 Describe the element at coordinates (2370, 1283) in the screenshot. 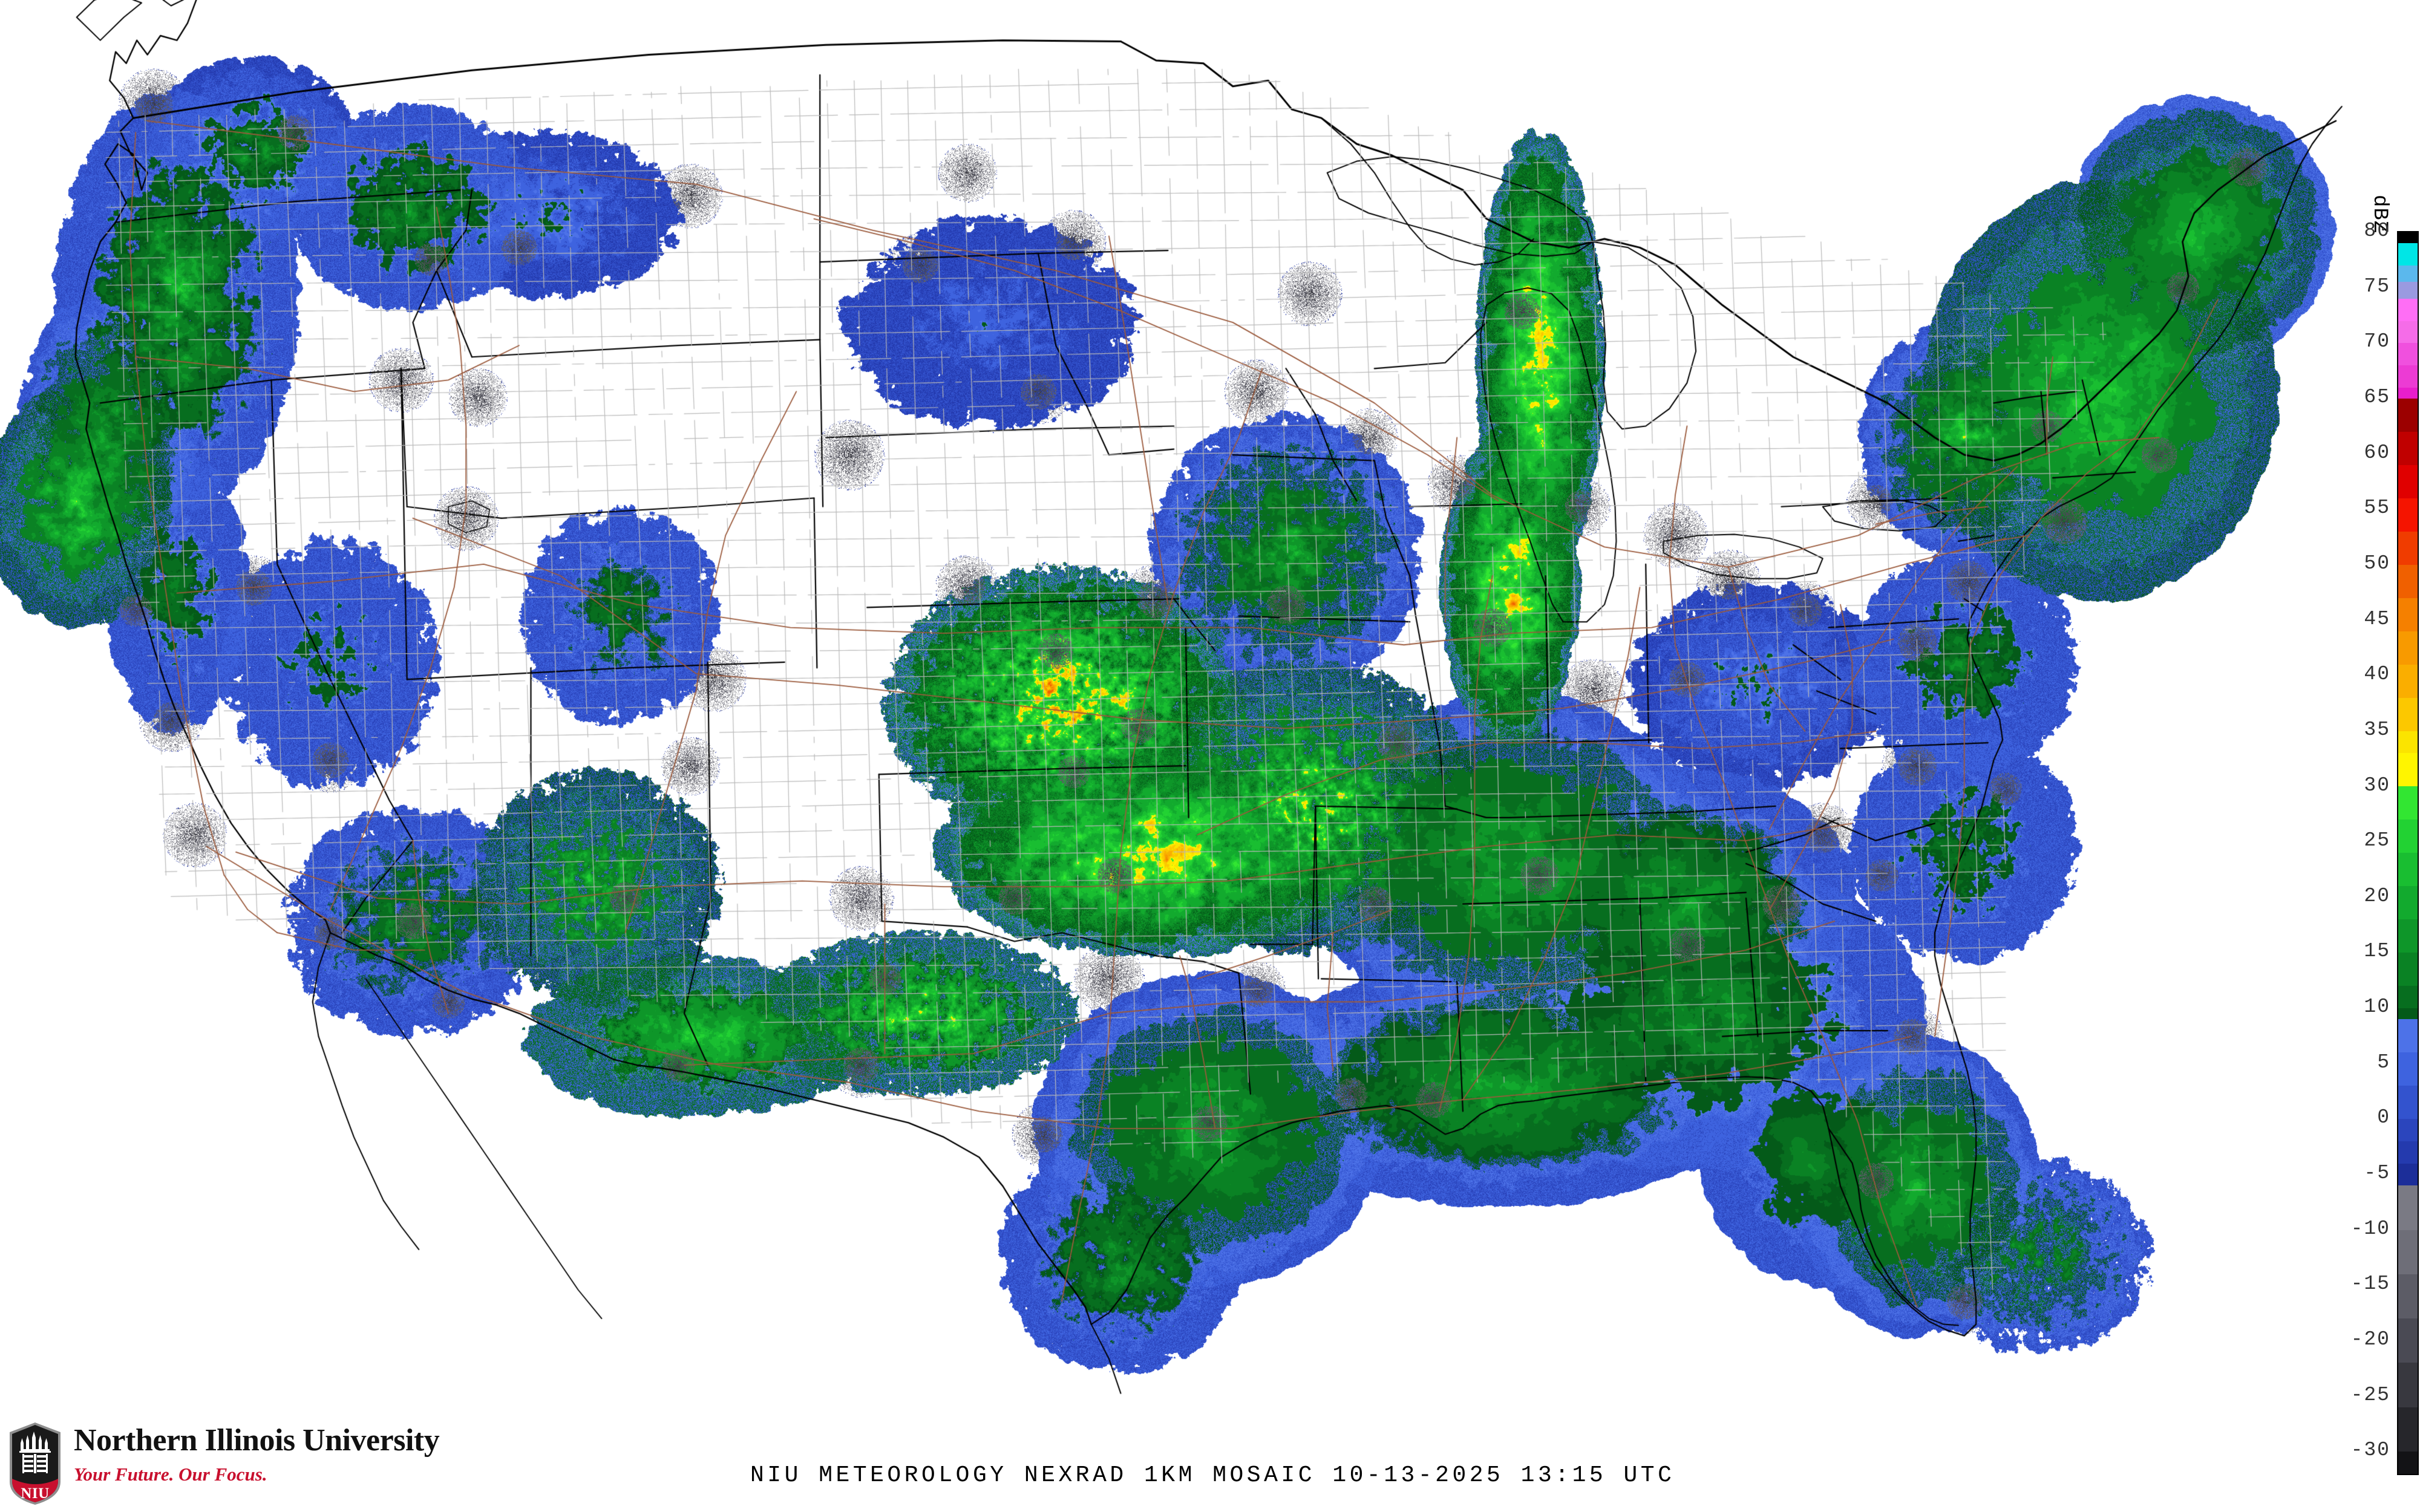

I see `colorbar-tick: -15` at that location.